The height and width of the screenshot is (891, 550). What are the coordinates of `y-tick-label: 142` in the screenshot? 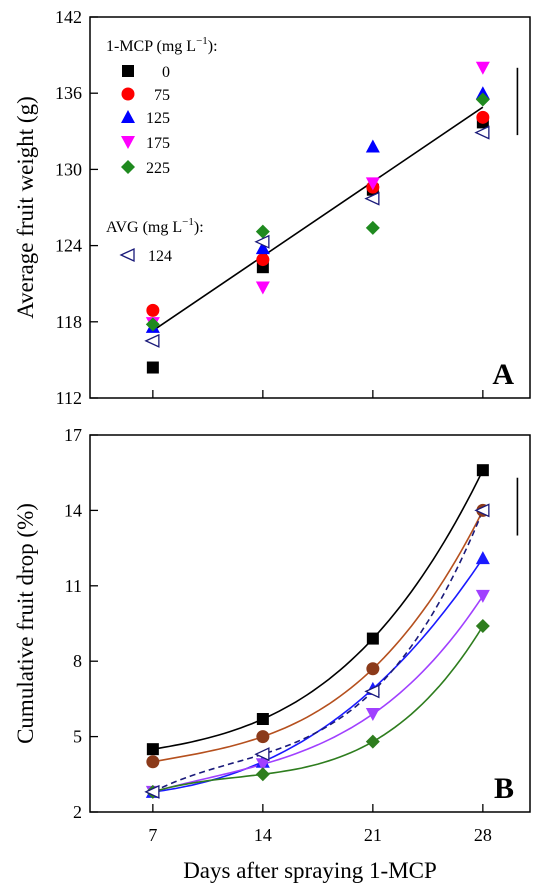 It's located at (68, 17).